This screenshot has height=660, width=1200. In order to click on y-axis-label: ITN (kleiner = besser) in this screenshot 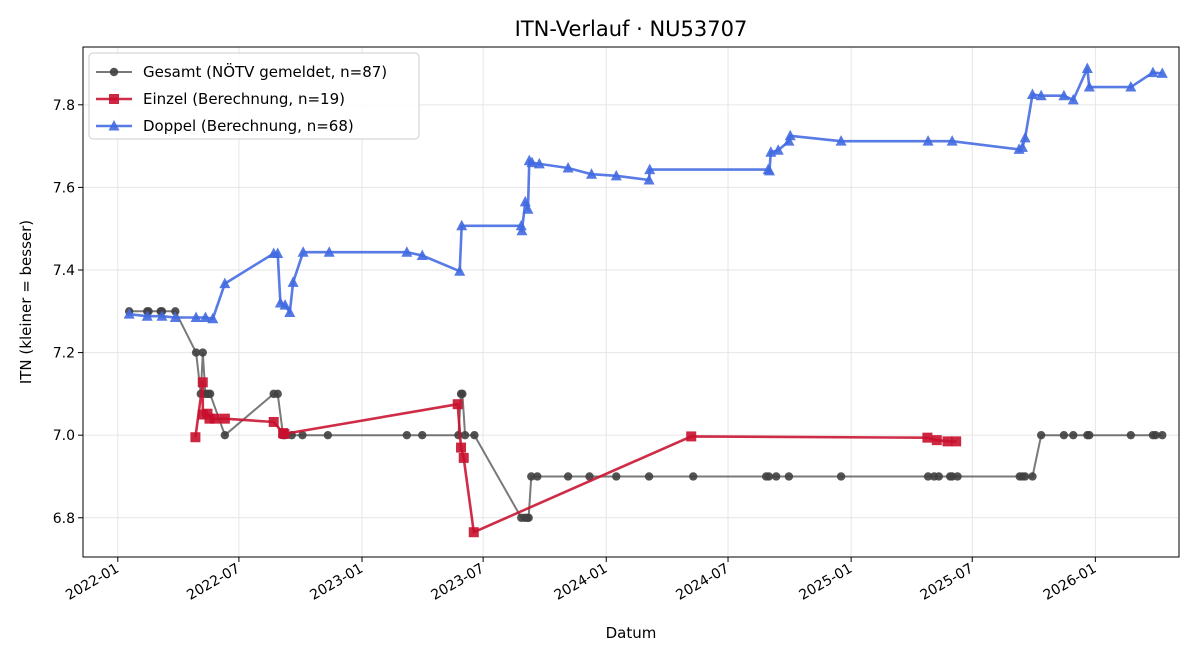, I will do `click(26, 302)`.